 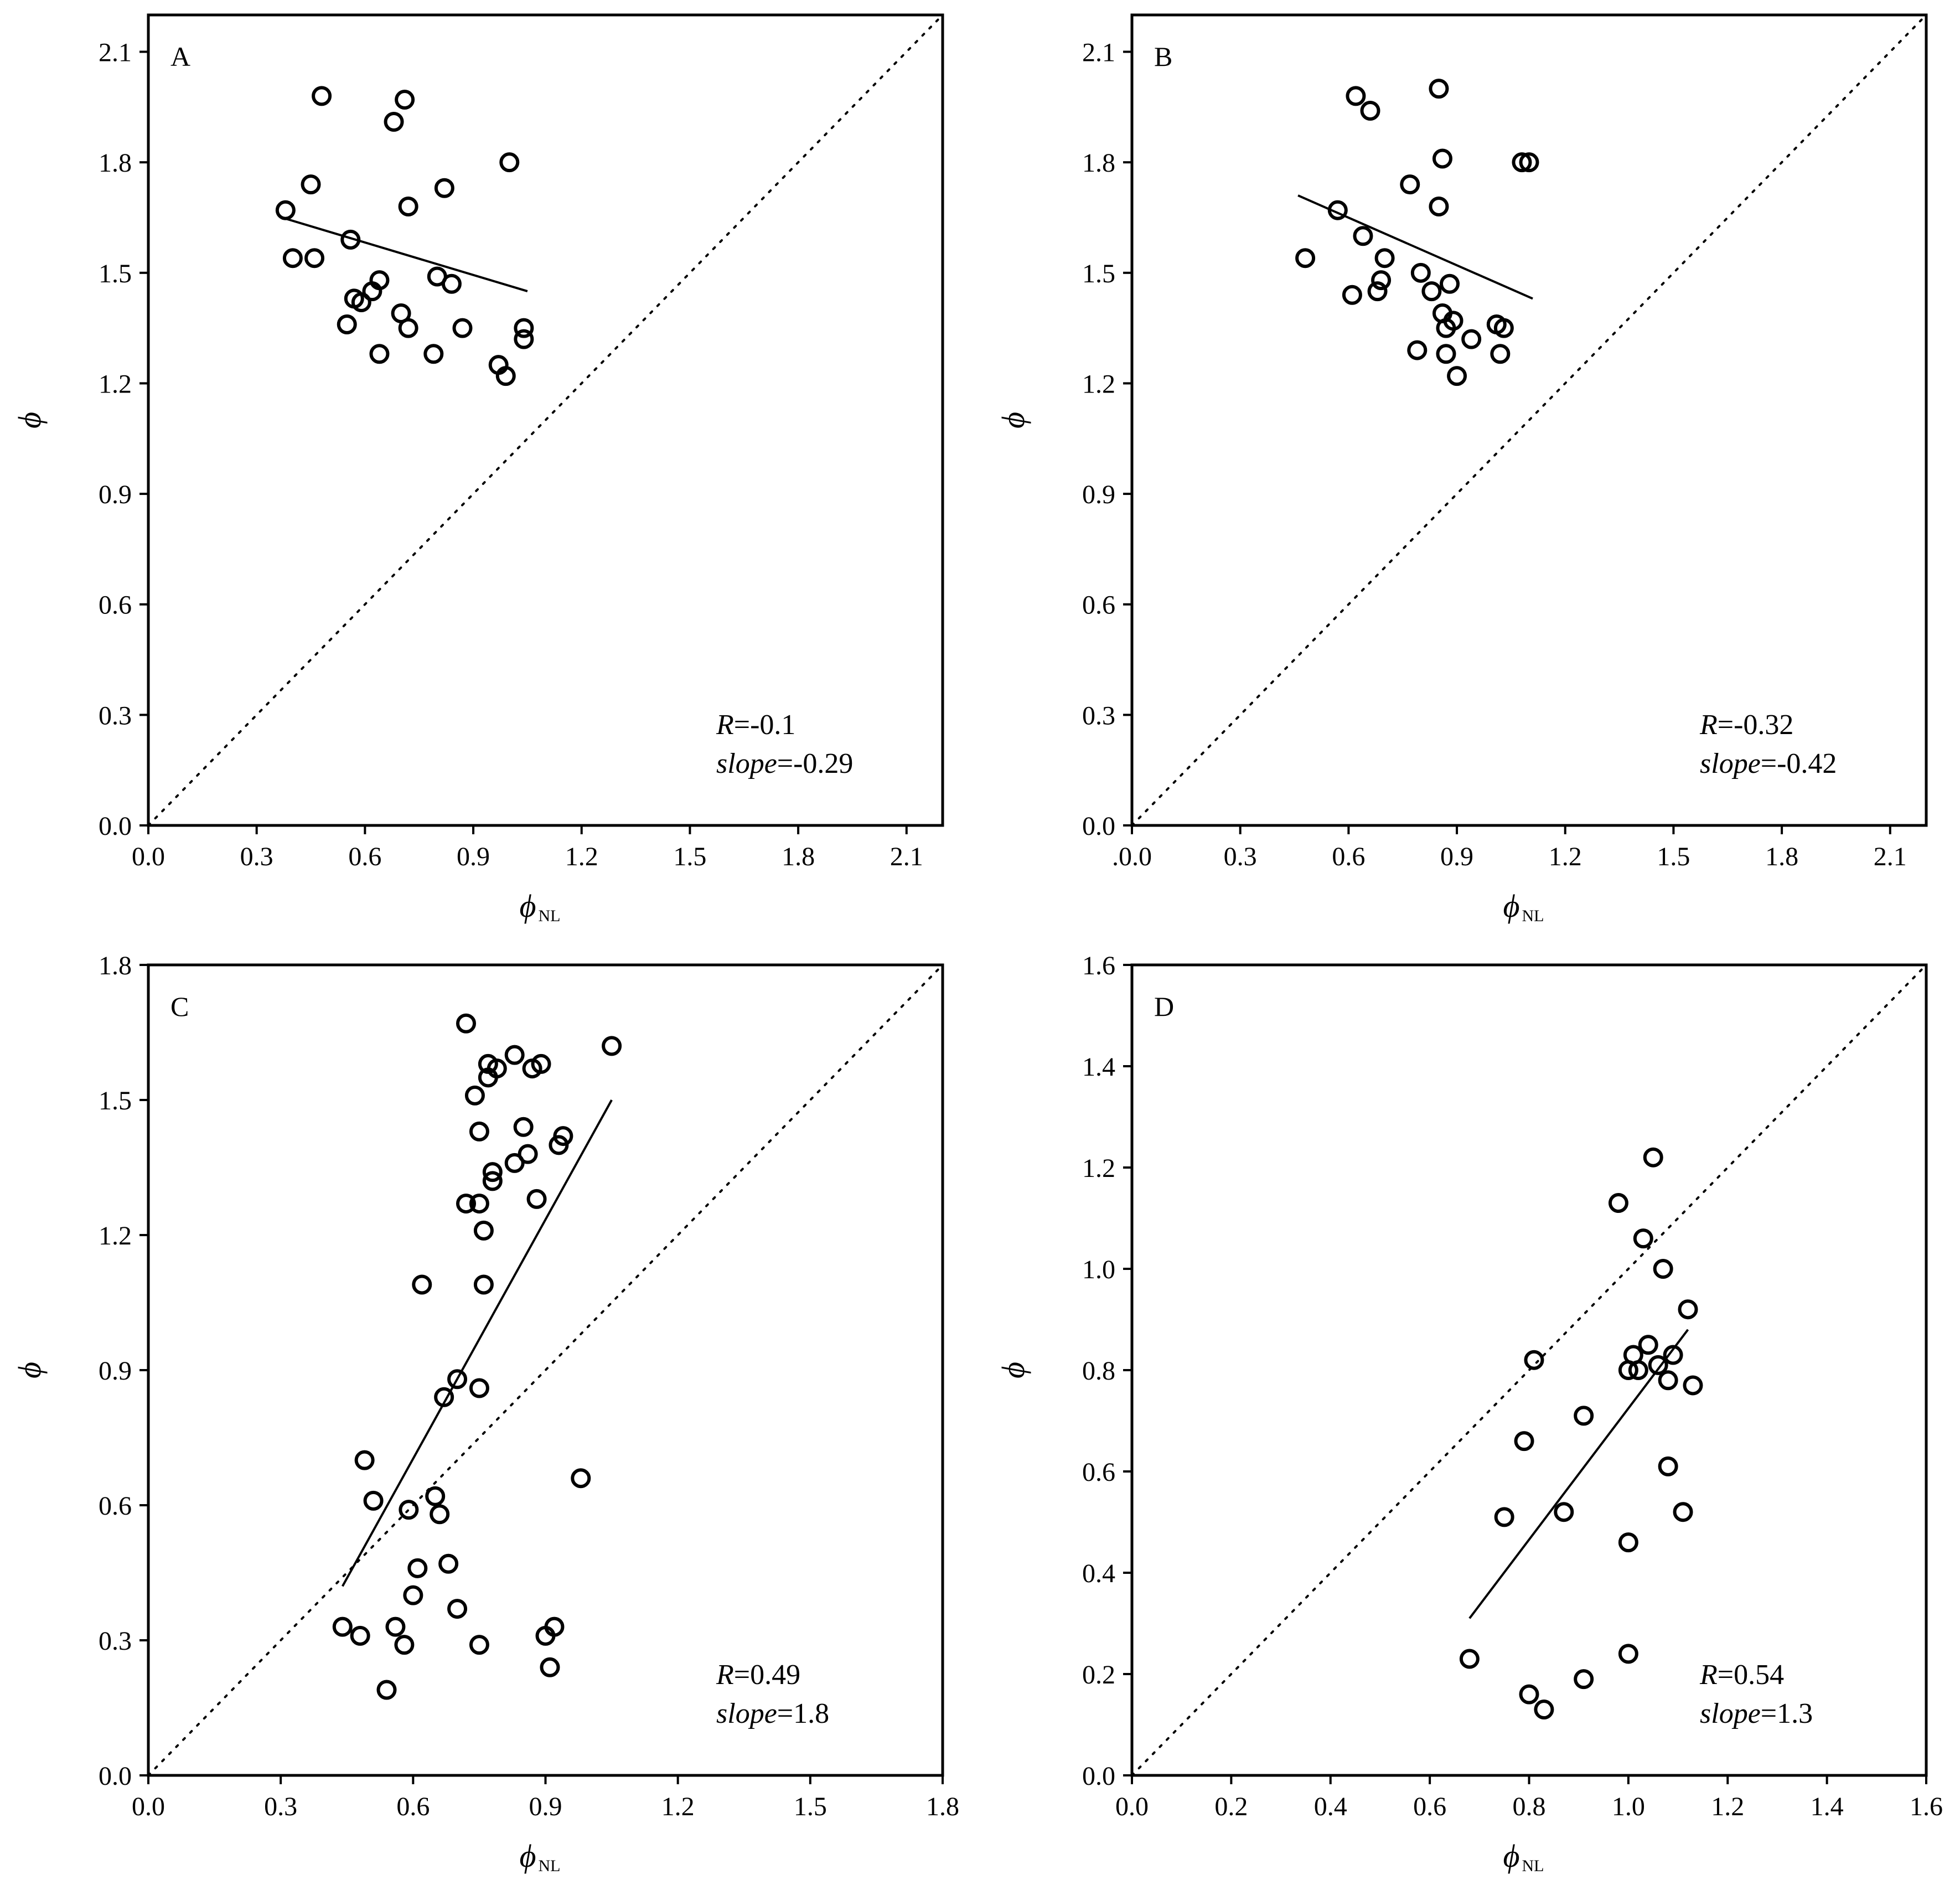 What do you see at coordinates (1098, 495) in the screenshot?
I see `y-tick-label: 0.9` at bounding box center [1098, 495].